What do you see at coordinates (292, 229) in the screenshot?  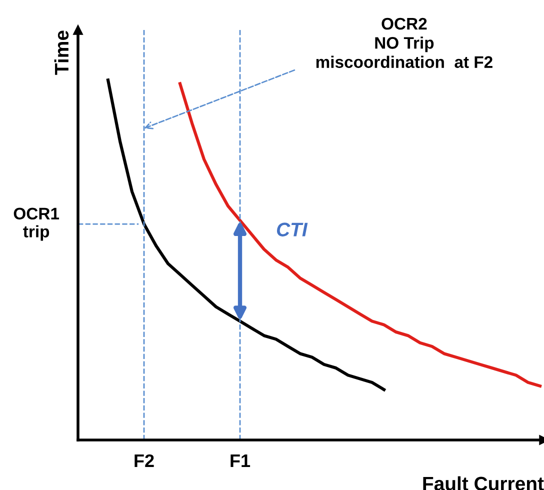 I see `annotation: CTI` at bounding box center [292, 229].